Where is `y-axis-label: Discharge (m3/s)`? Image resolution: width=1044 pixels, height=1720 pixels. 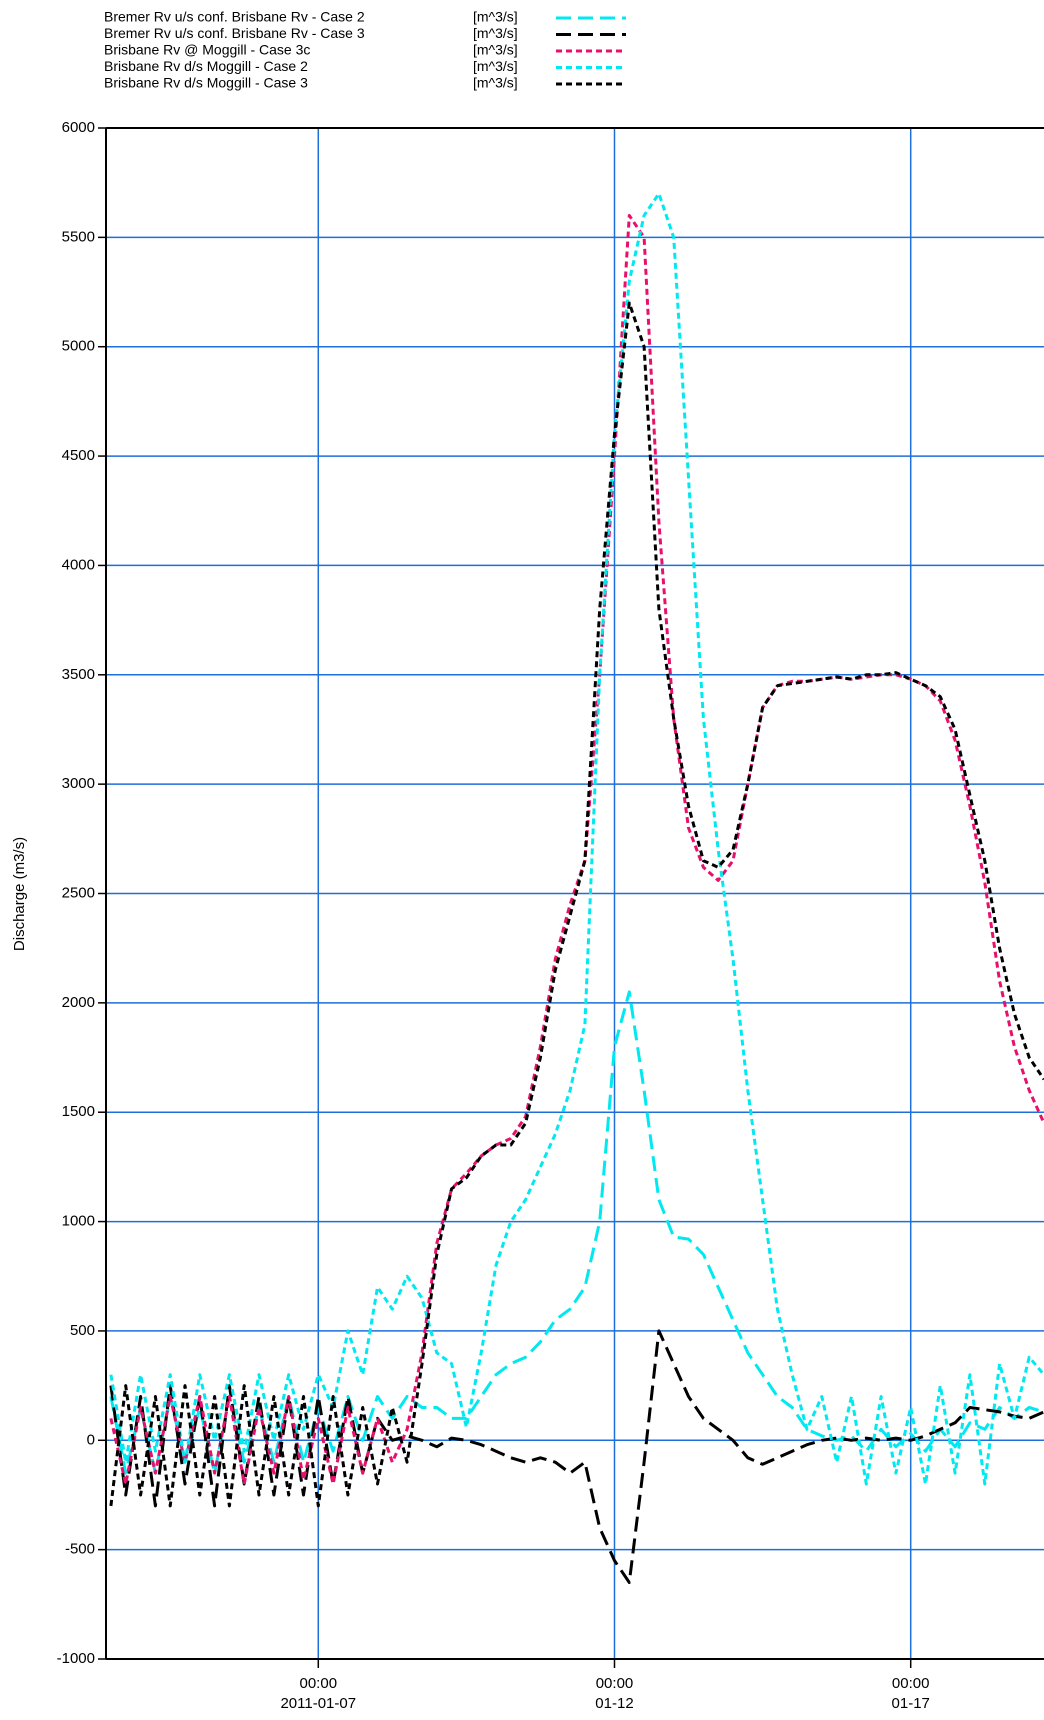 y-axis-label: Discharge (m3/s) is located at coordinates (19, 894).